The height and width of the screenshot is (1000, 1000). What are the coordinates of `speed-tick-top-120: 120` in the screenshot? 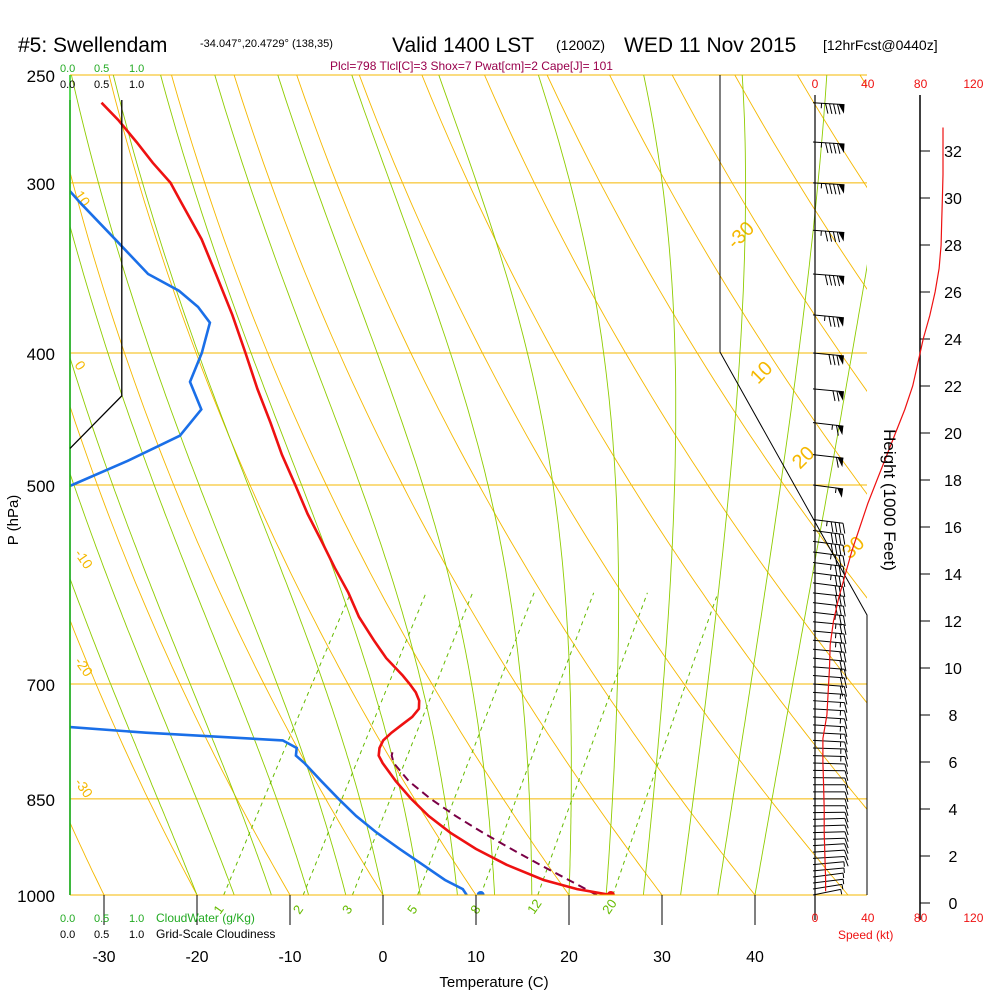 It's located at (973, 84).